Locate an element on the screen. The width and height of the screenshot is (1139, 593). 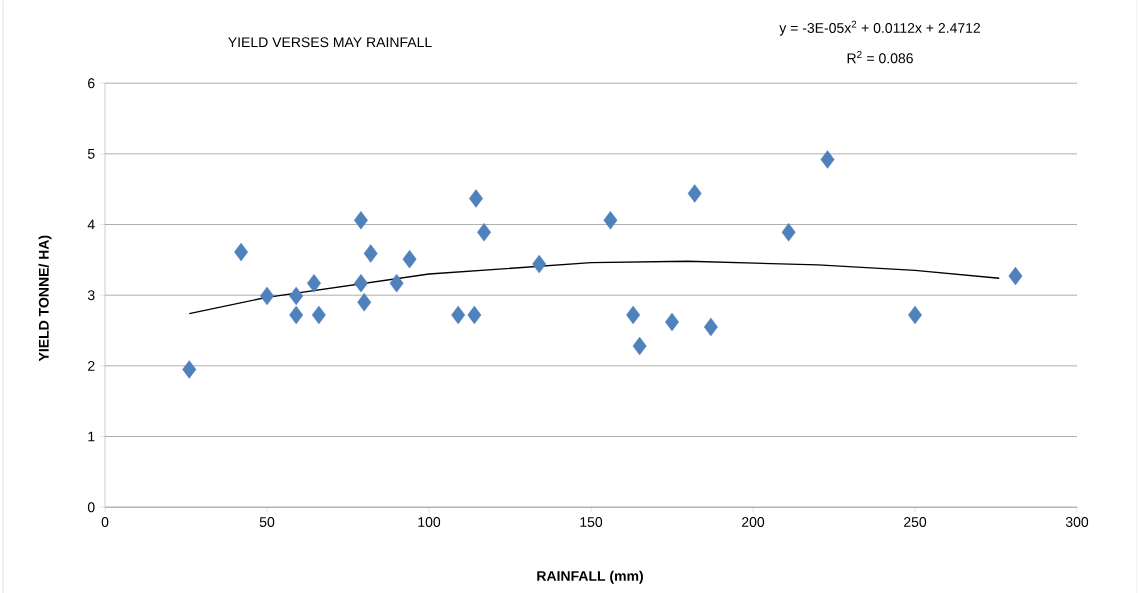
y-tick-label: 3 is located at coordinates (91, 295).